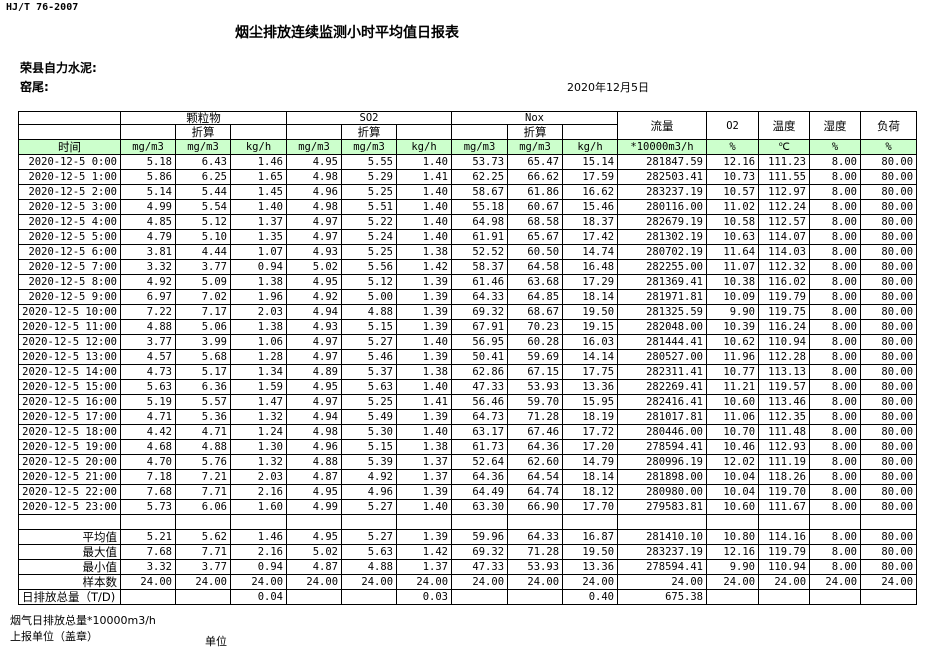 The image size is (932, 650). I want to click on row-label: 2020-12-5 22:00, so click(69, 492).